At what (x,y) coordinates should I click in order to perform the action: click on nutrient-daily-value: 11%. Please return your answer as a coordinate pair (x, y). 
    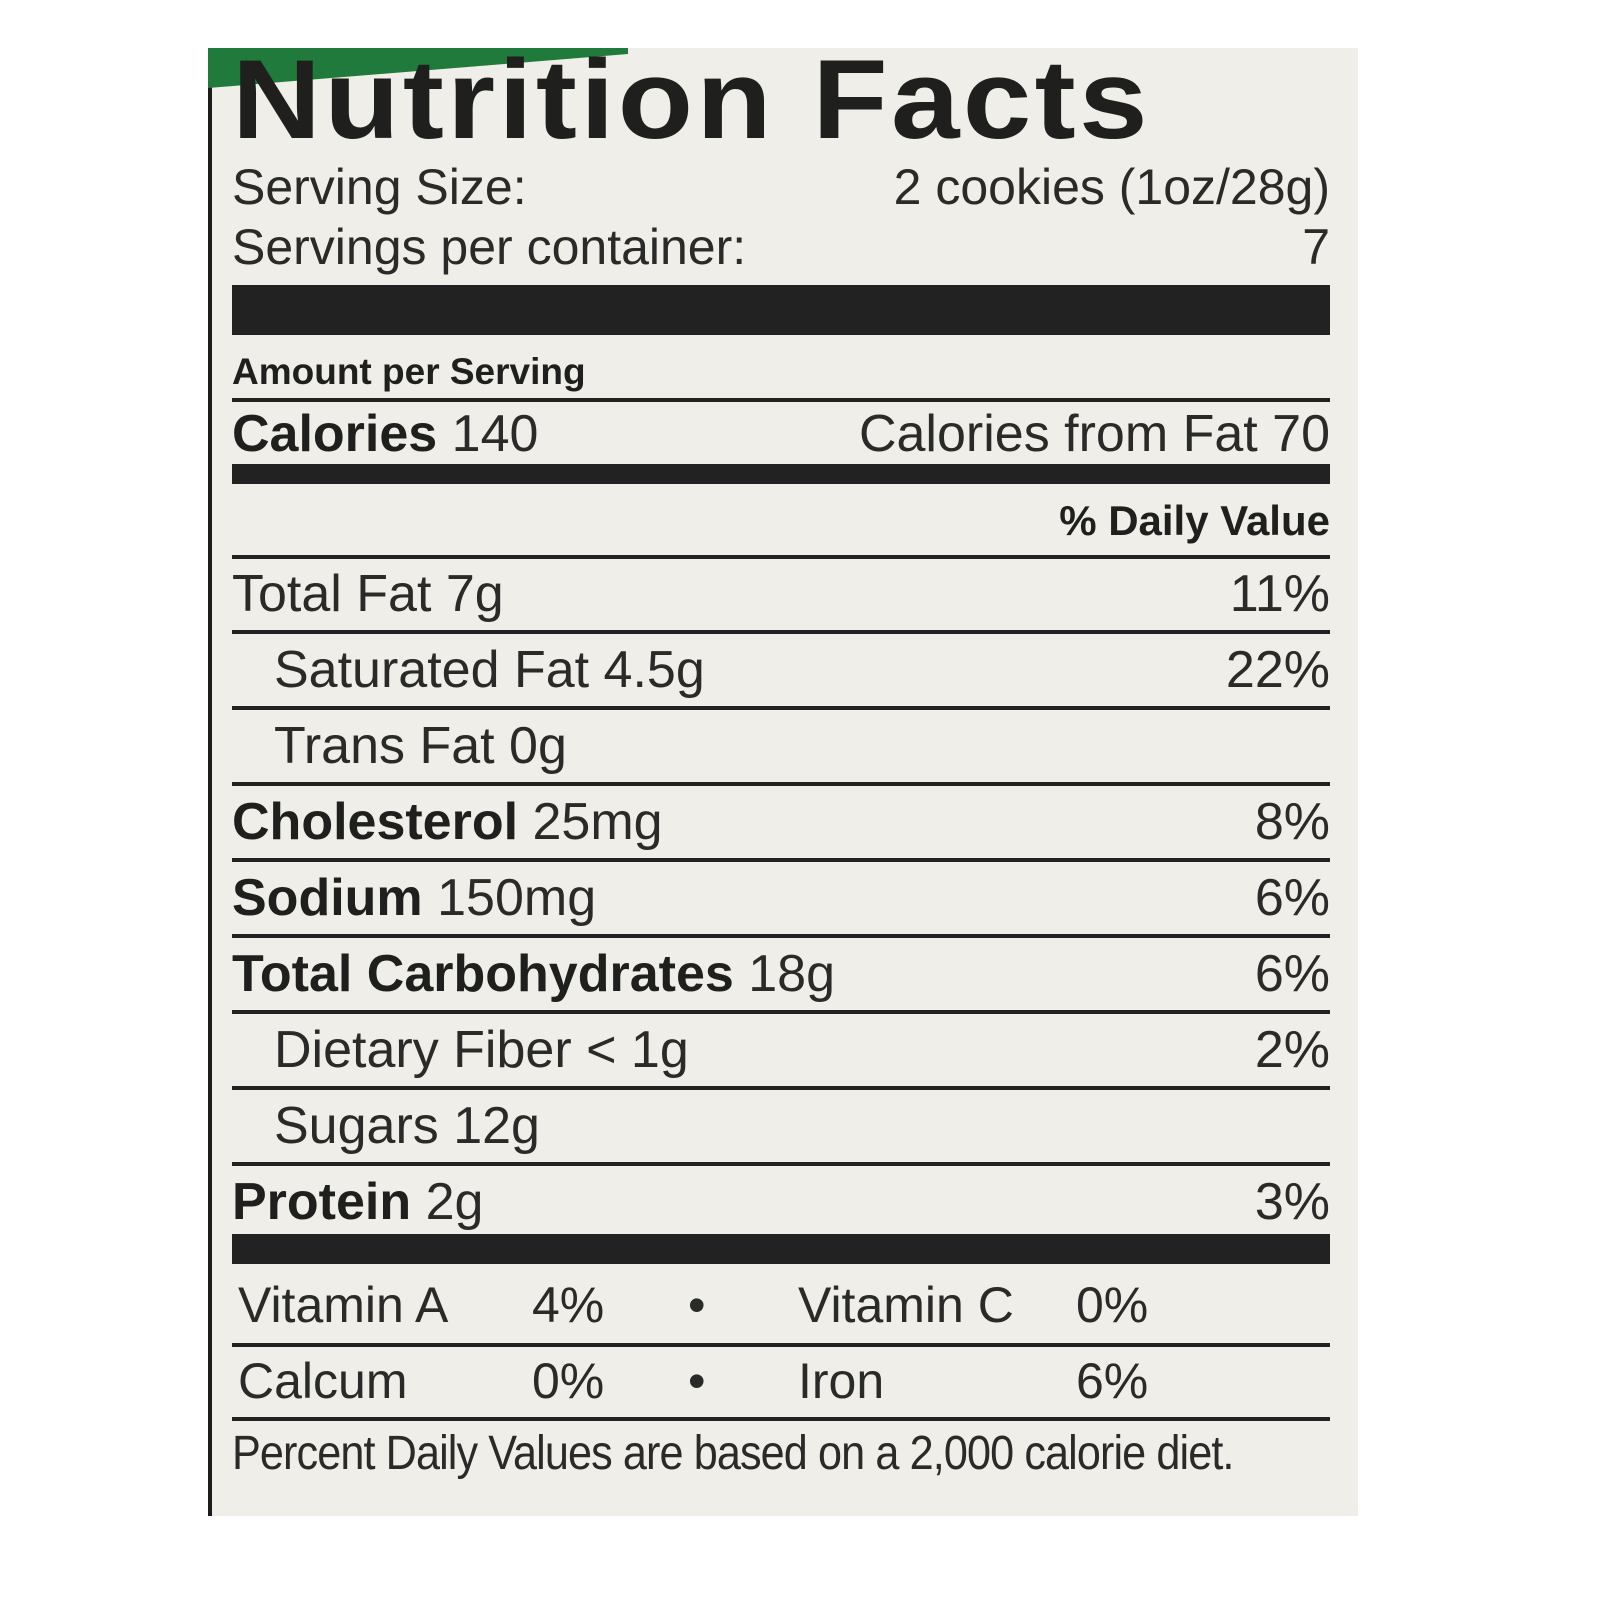
    Looking at the image, I should click on (1279, 594).